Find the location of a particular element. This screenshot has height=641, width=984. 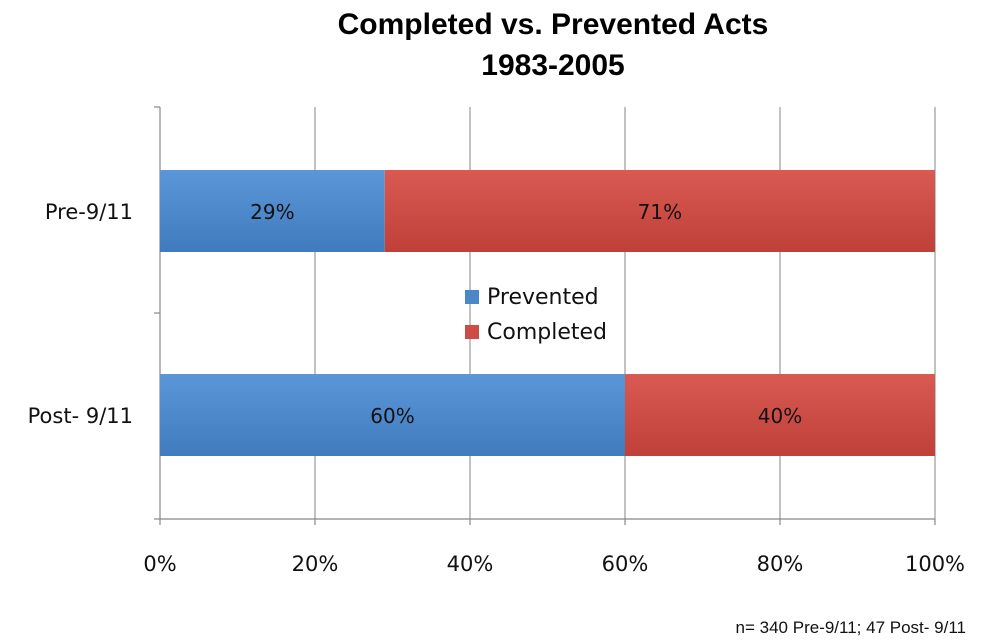

x-tick-label-80: 80% is located at coordinates (780, 564).